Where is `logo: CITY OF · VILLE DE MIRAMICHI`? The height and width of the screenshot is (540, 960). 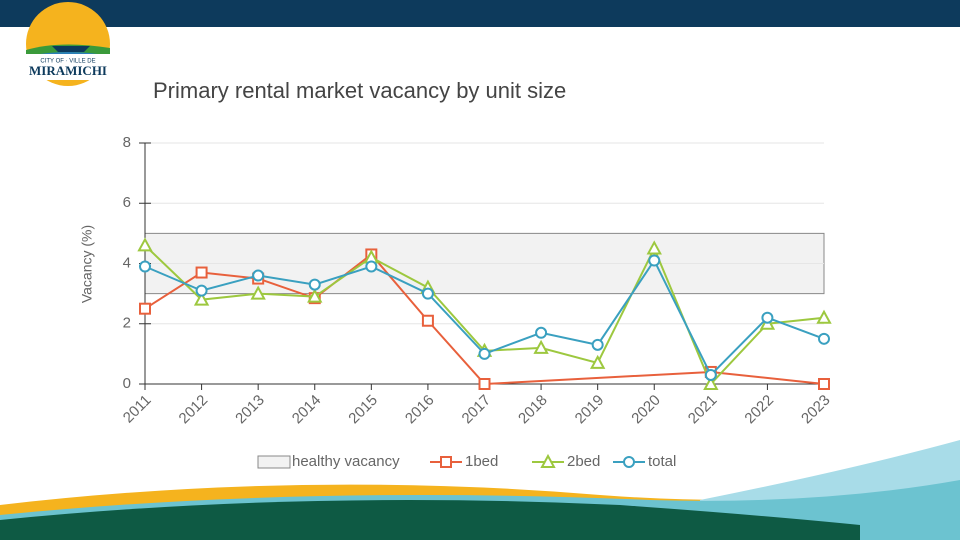
logo: CITY OF · VILLE DE MIRAMICHI is located at coordinates (70, 44).